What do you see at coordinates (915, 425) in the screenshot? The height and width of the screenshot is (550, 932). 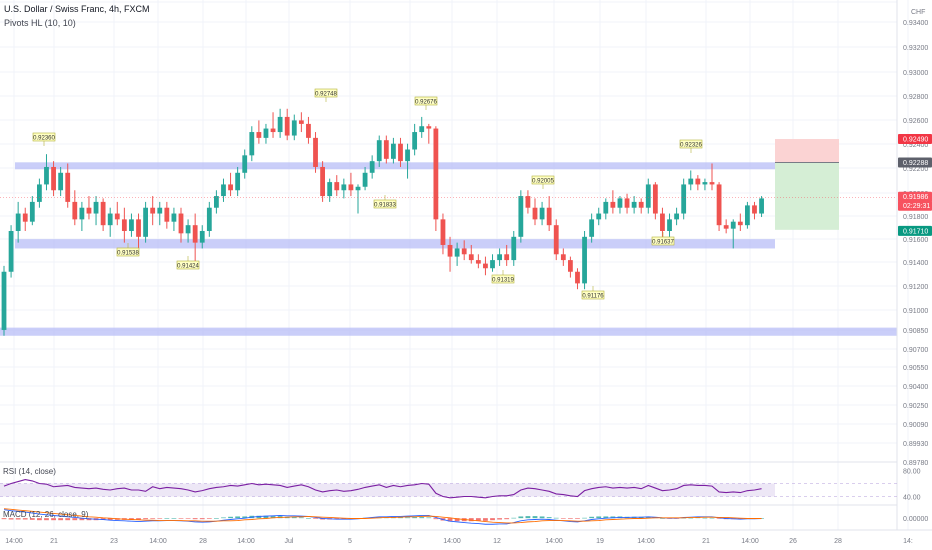 I see `y-tick-19: 0.90090` at bounding box center [915, 425].